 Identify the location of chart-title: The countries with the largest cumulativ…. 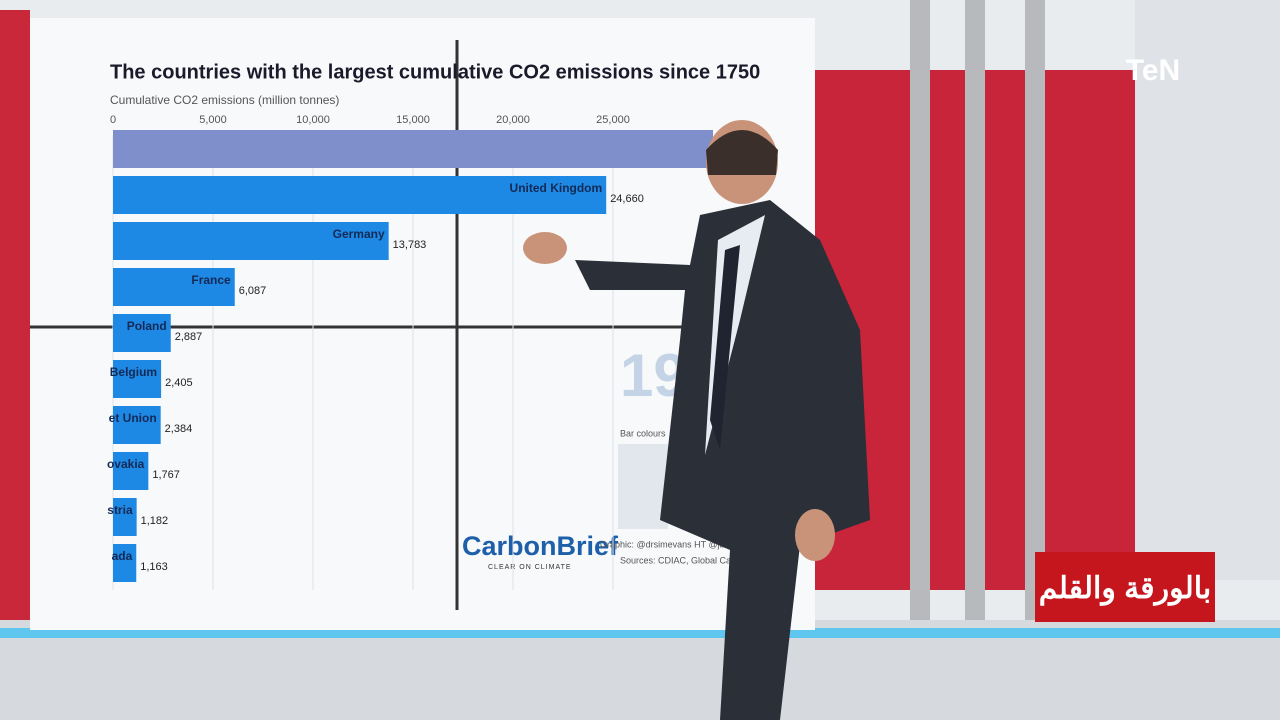
(435, 72).